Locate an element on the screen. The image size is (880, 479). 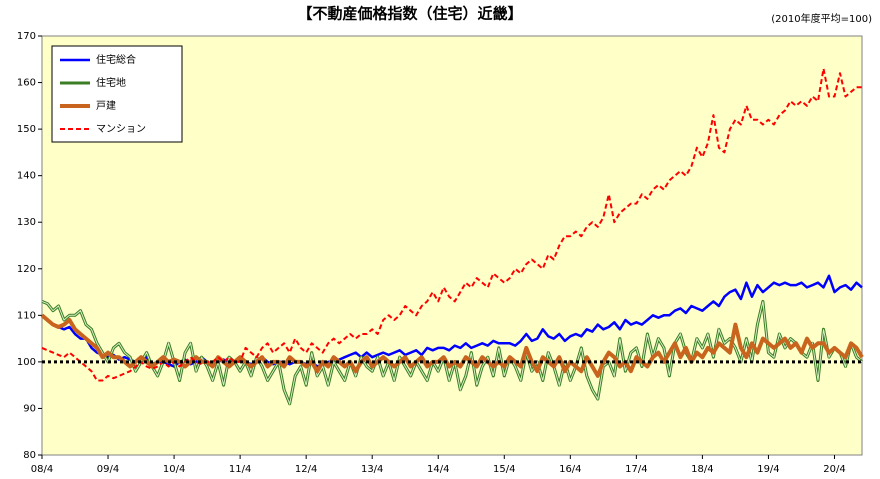
y-tick-label: 150 is located at coordinates (26, 129).